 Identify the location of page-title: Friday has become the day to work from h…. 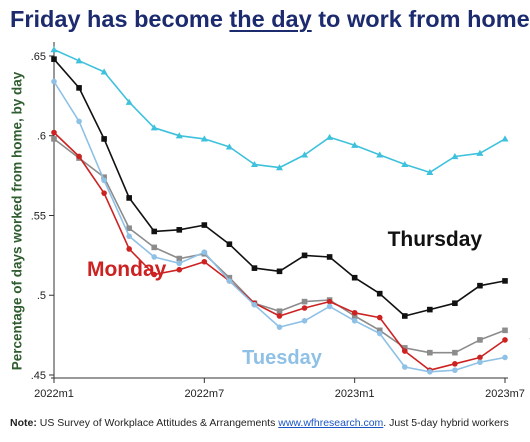
(270, 19).